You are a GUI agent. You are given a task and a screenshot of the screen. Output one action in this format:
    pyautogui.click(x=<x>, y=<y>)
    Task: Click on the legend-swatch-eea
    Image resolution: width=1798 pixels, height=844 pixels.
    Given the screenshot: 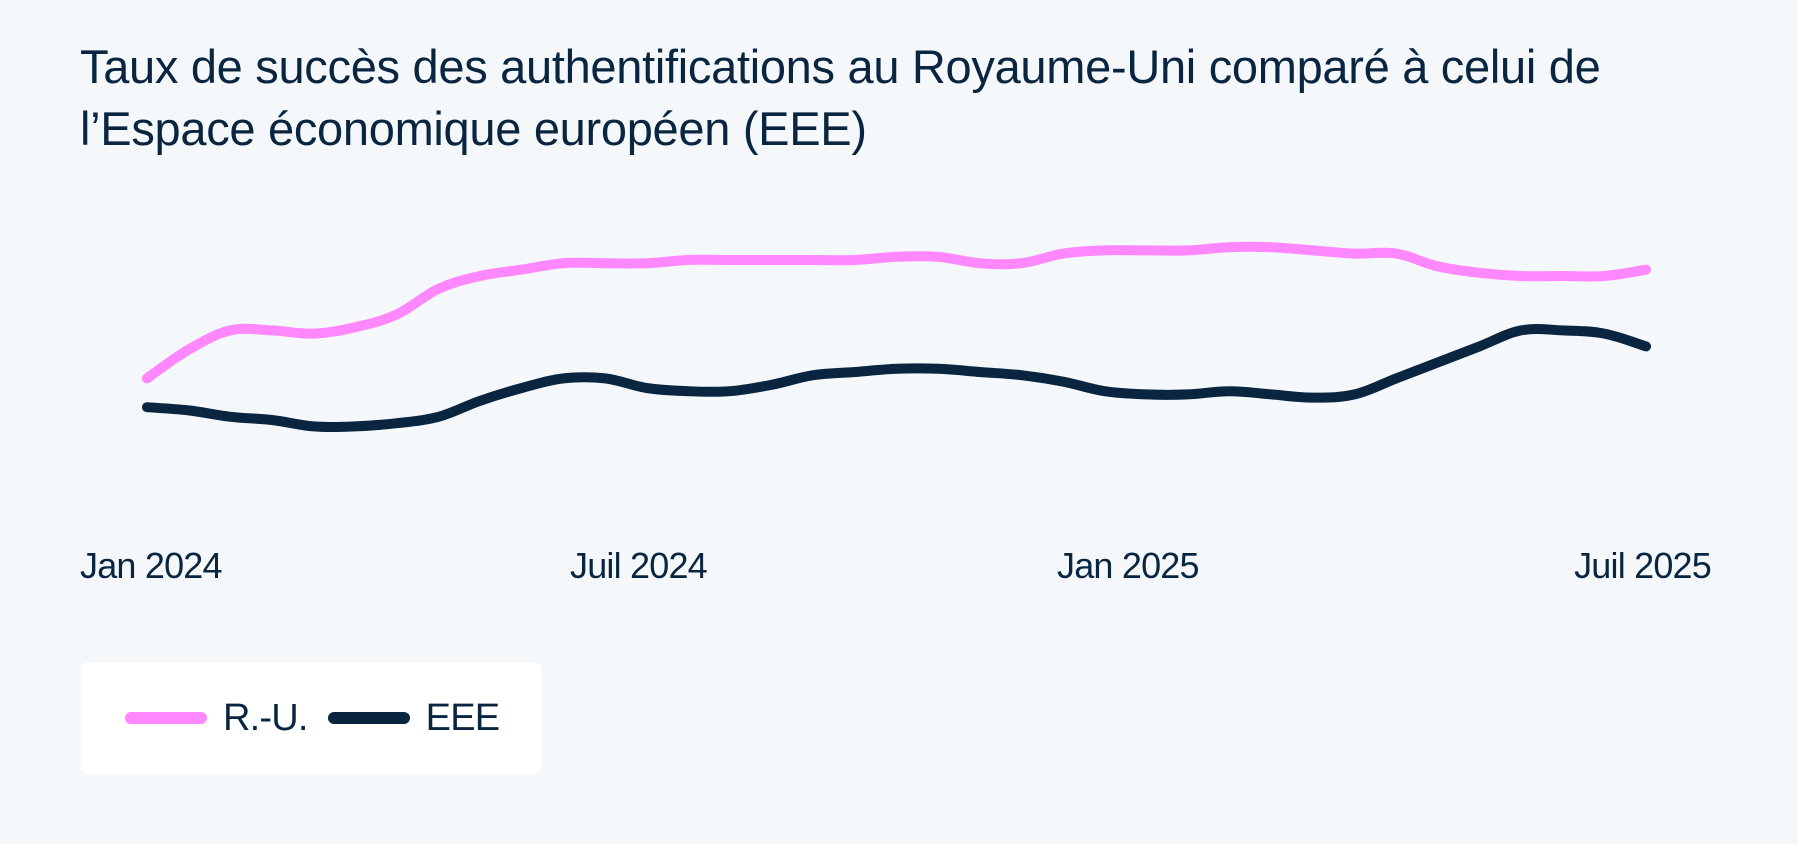 What is the action you would take?
    pyautogui.click(x=368, y=718)
    